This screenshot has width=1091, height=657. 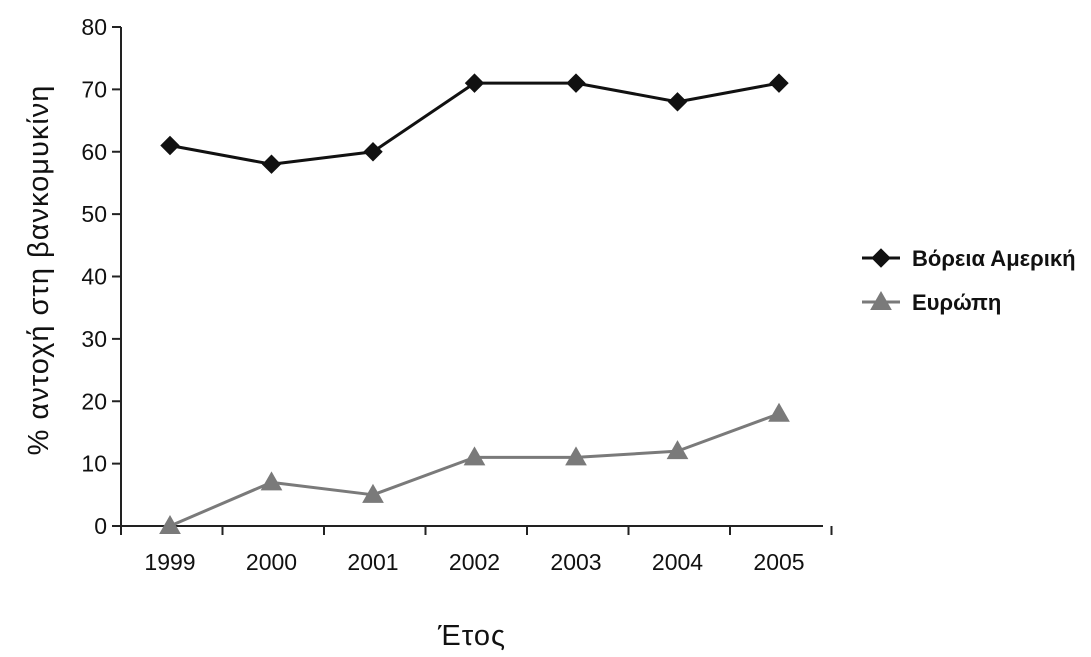 I want to click on x-axis: 1999 2000 2001 2002 2003 2004 2005, so click(x=476, y=550).